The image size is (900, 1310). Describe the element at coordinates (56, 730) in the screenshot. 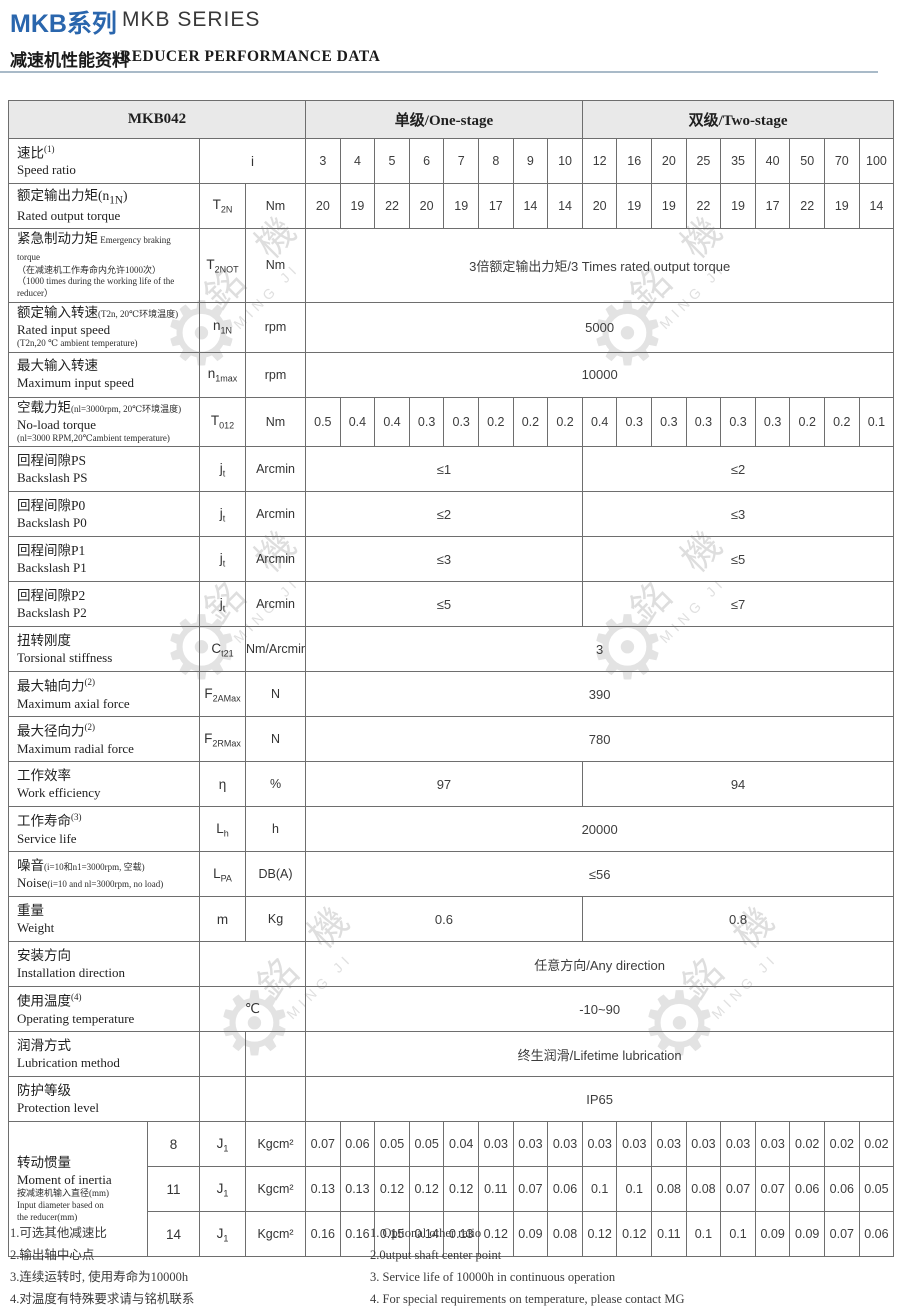

I see `row-label-zh: 最大径向力(2)` at that location.